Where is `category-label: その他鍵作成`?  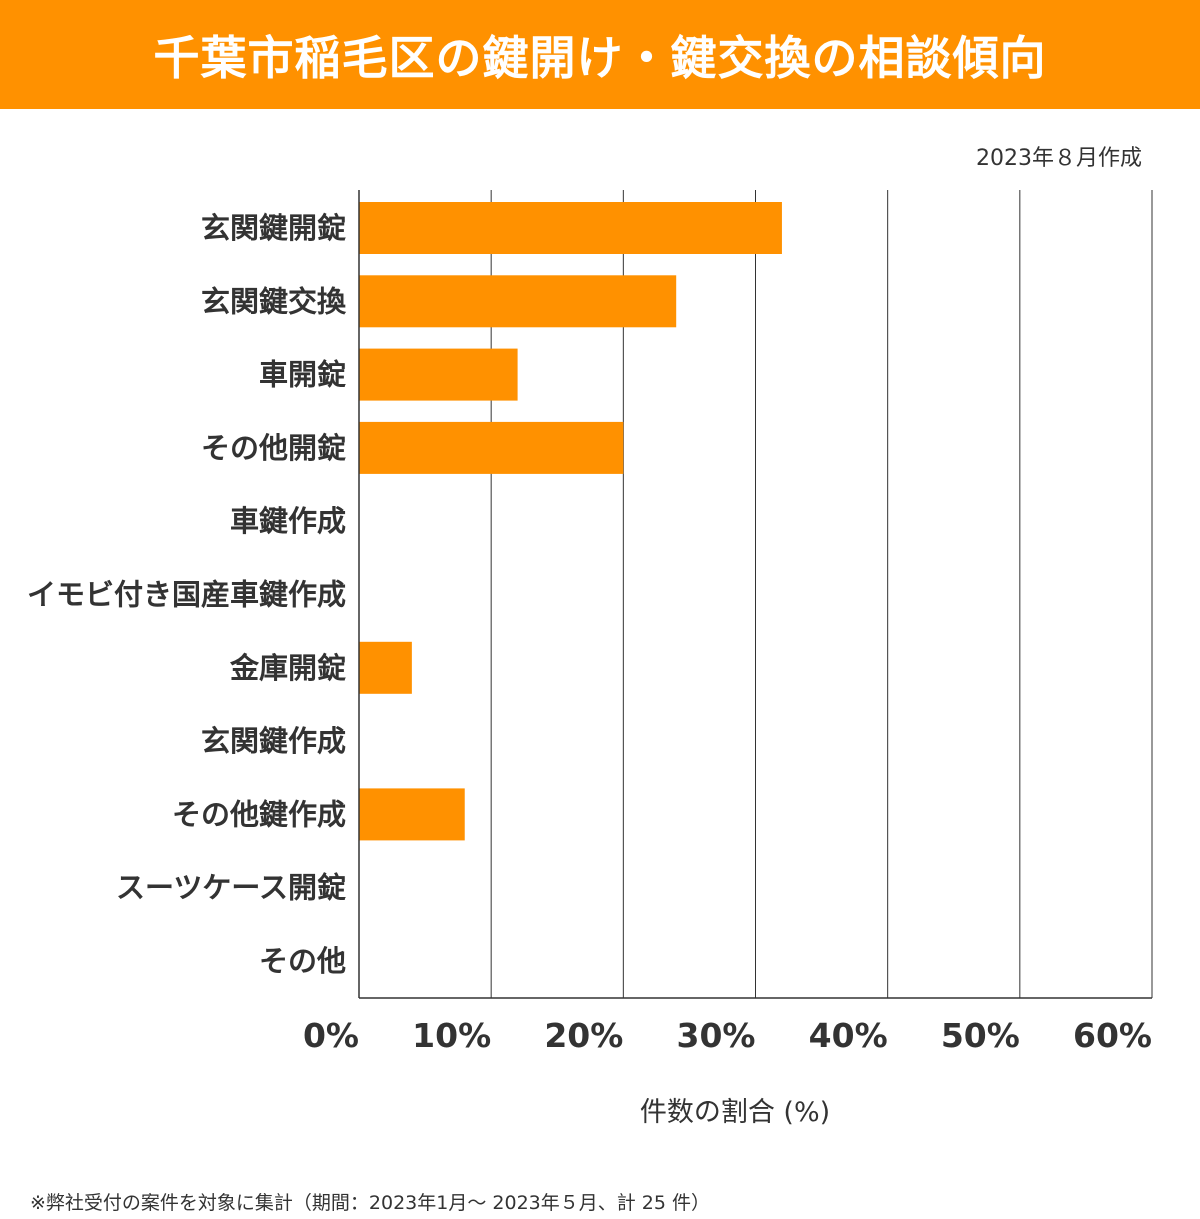 category-label: その他鍵作成 is located at coordinates (259, 814).